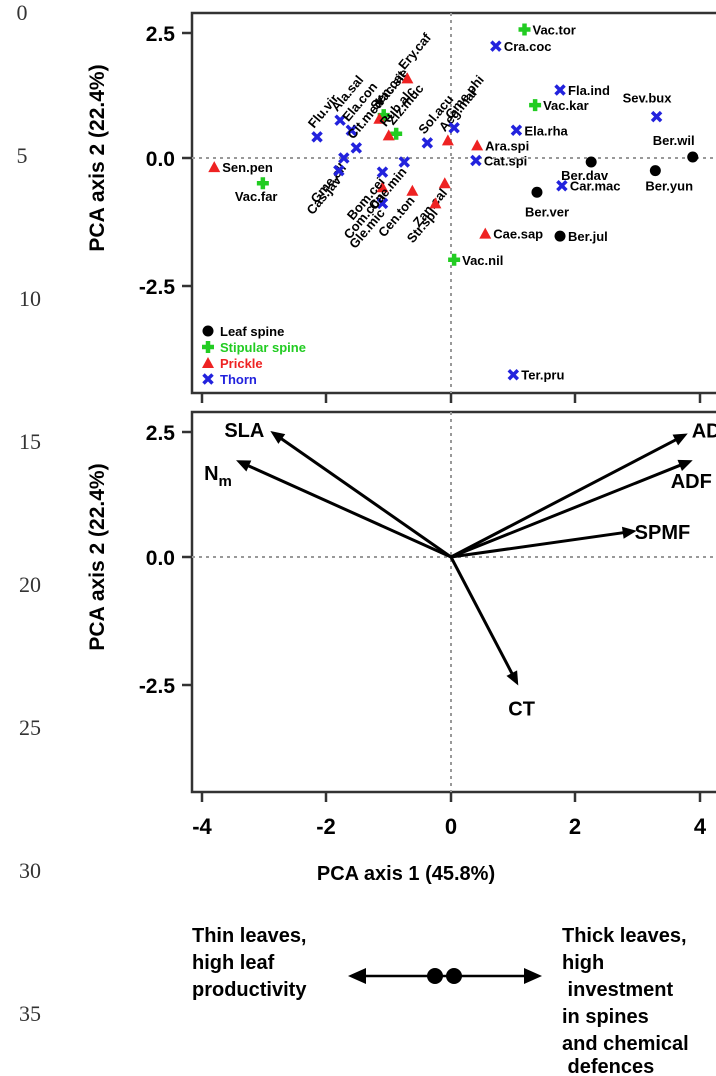  I want to click on legend-label: Prickle, so click(241, 363).